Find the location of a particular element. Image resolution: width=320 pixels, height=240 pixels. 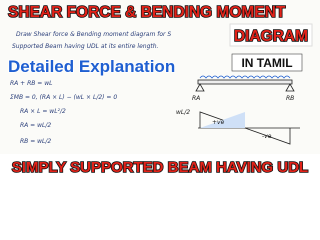

footer-title: SIMPLY SUPPORTED BEAM HAVING UDL is located at coordinates (160, 167).